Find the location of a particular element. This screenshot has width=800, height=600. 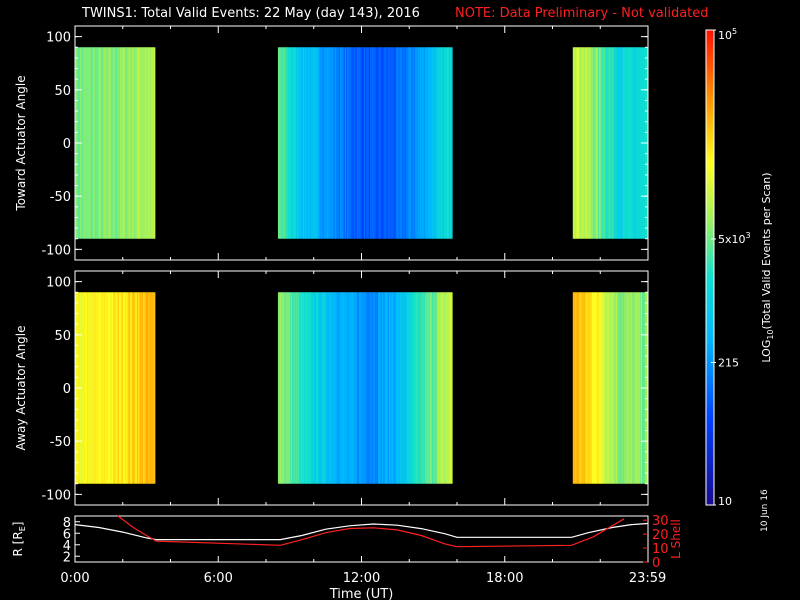

colorbar-frame is located at coordinates (710, 267).